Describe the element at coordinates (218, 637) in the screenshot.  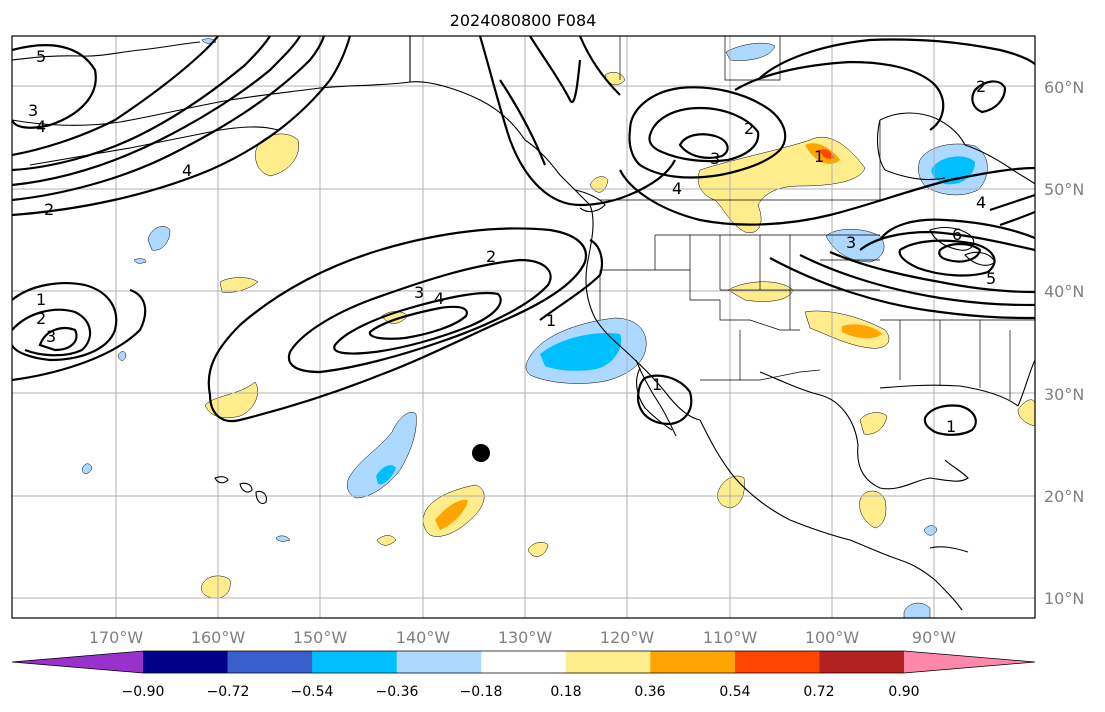
I see `lon-label: 160°W` at that location.